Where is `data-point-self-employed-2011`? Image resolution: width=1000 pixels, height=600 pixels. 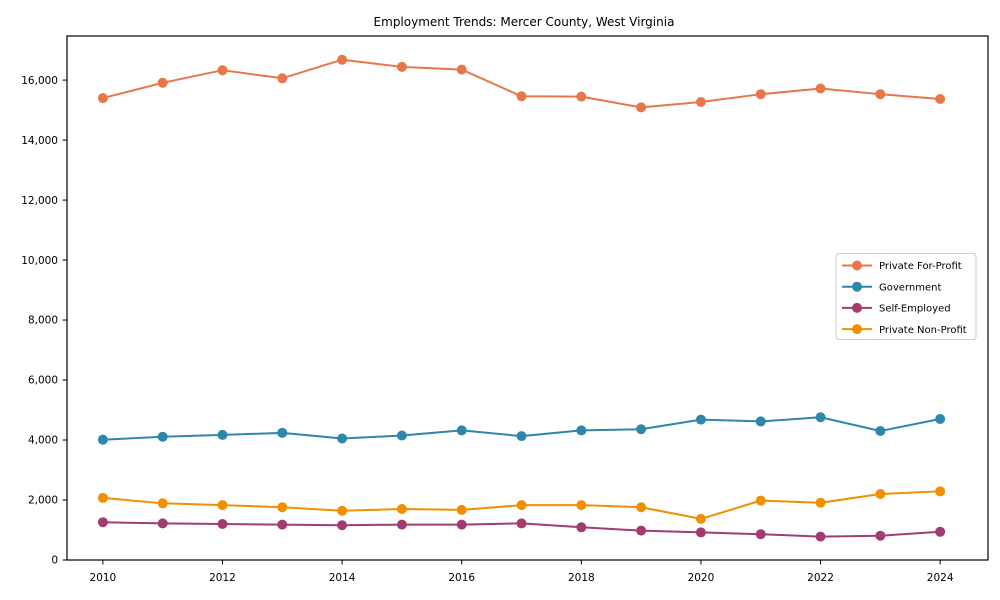
data-point-self-employed-2011 is located at coordinates (162, 523).